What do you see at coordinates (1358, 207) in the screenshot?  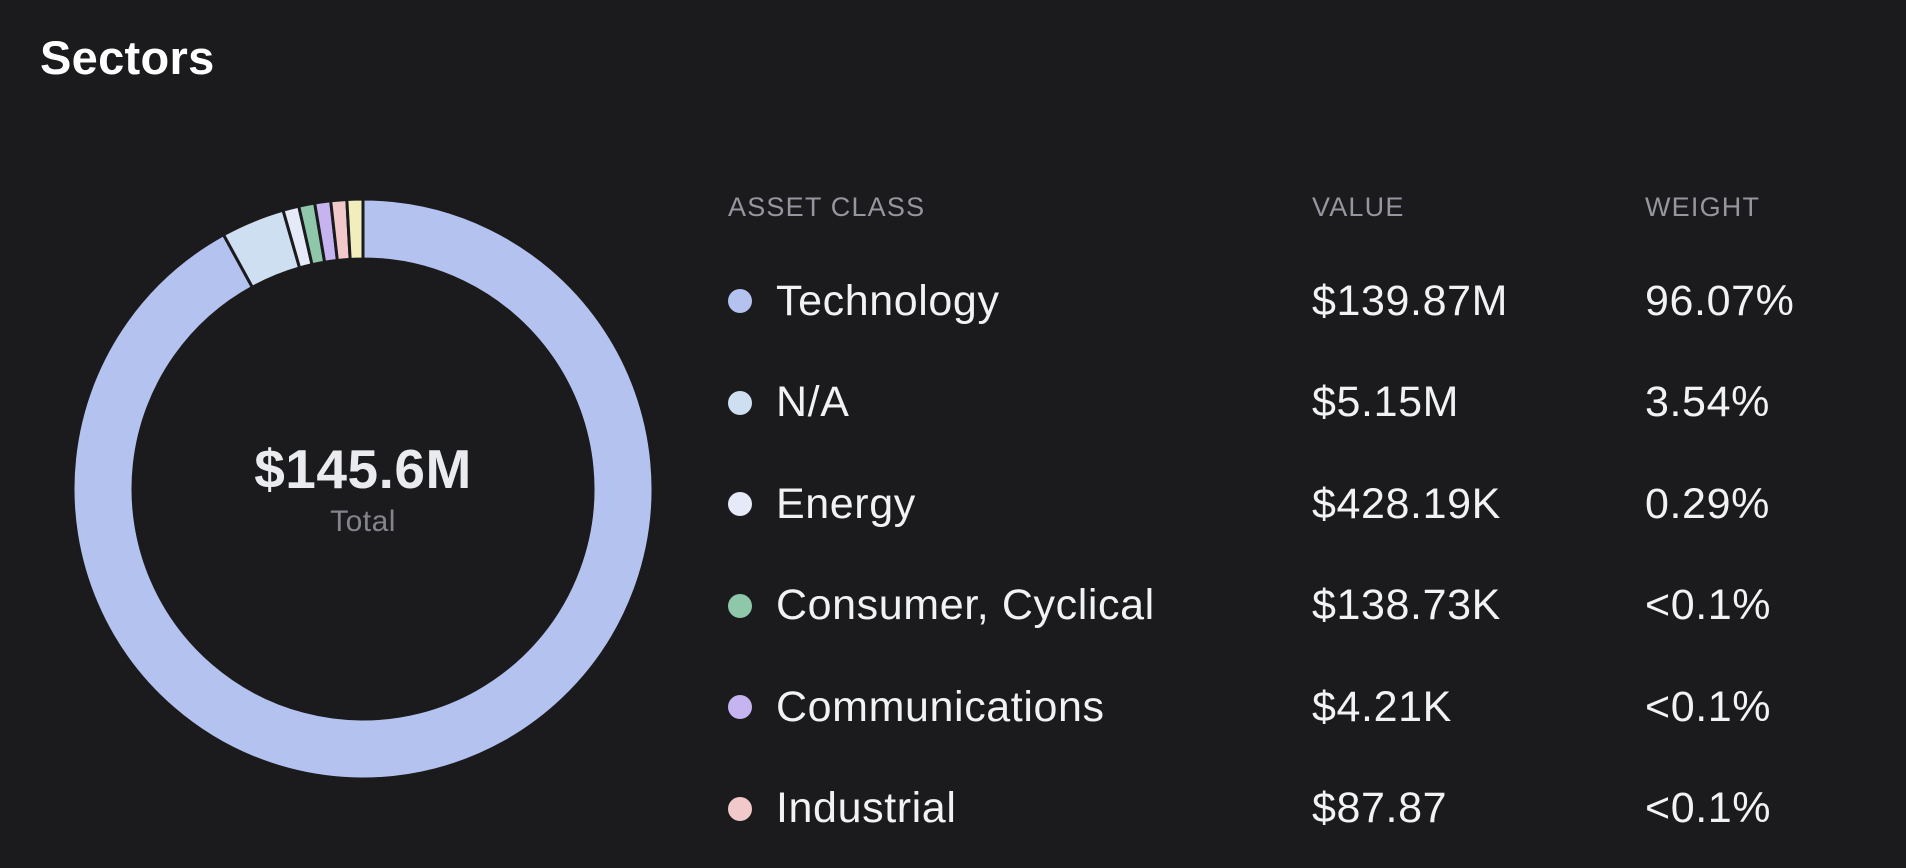 I see `header-value: VALUE` at bounding box center [1358, 207].